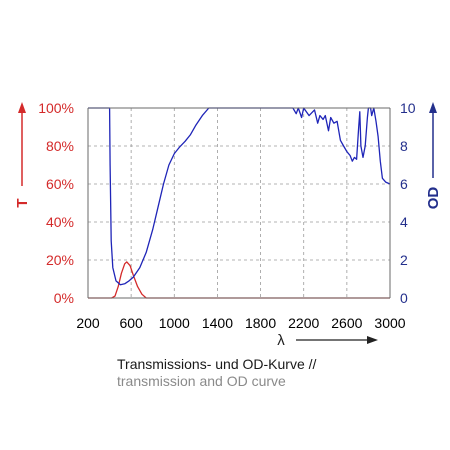 The height and width of the screenshot is (450, 450). I want to click on x-axis-arrow-head, so click(372, 340).